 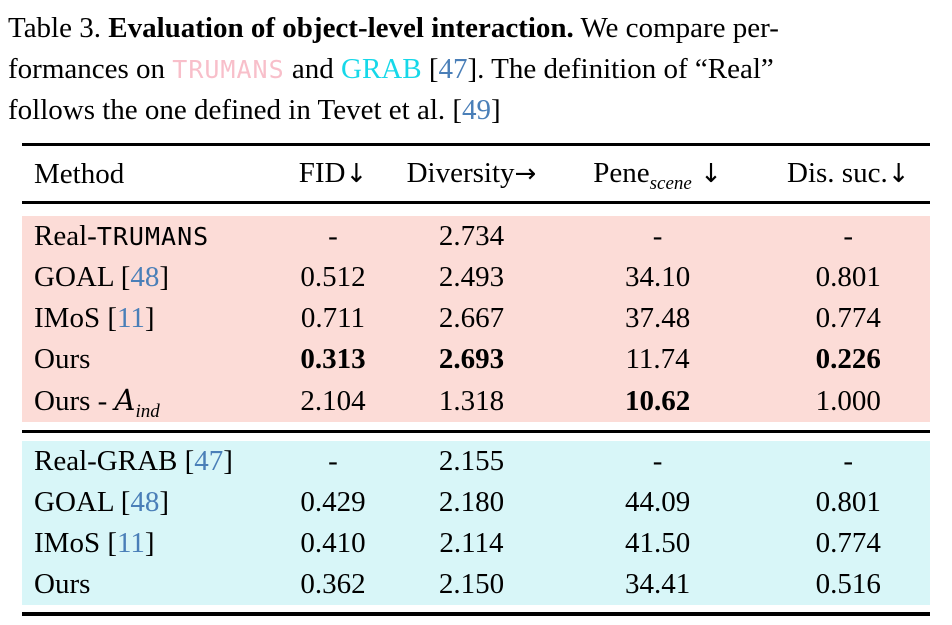 What do you see at coordinates (657, 359) in the screenshot?
I see `pene-cell: 11.74` at bounding box center [657, 359].